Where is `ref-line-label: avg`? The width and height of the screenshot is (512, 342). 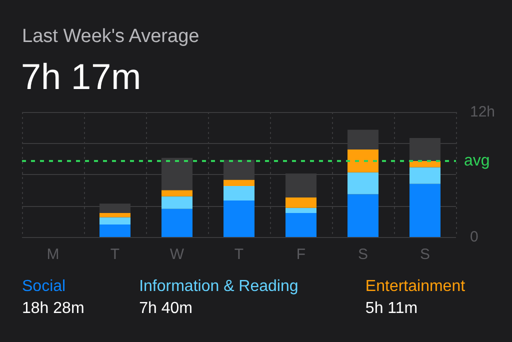 ref-line-label: avg is located at coordinates (477, 161).